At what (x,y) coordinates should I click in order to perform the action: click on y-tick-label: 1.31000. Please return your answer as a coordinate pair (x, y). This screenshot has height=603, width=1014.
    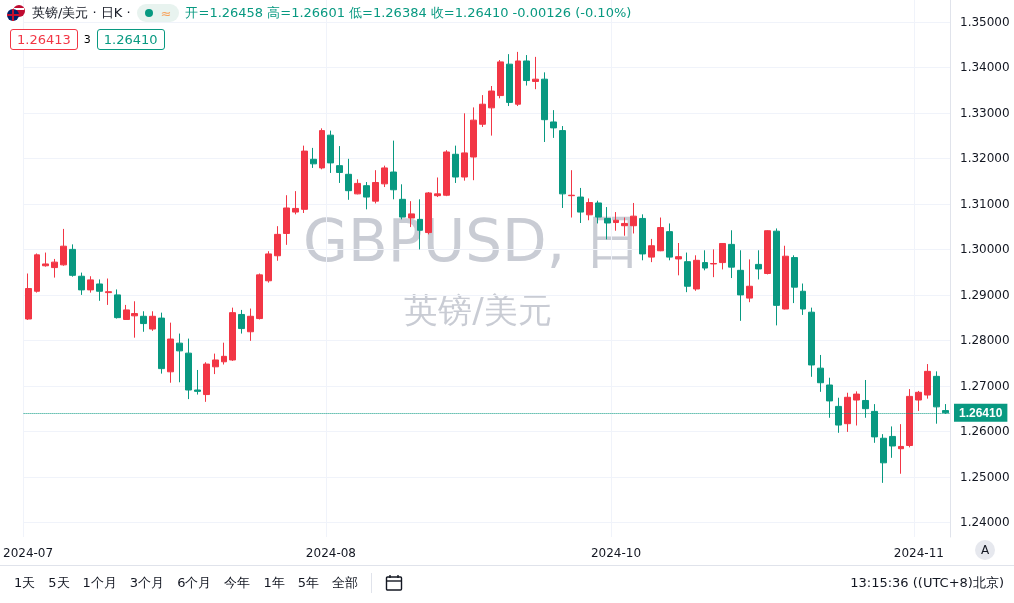
    Looking at the image, I should click on (985, 203).